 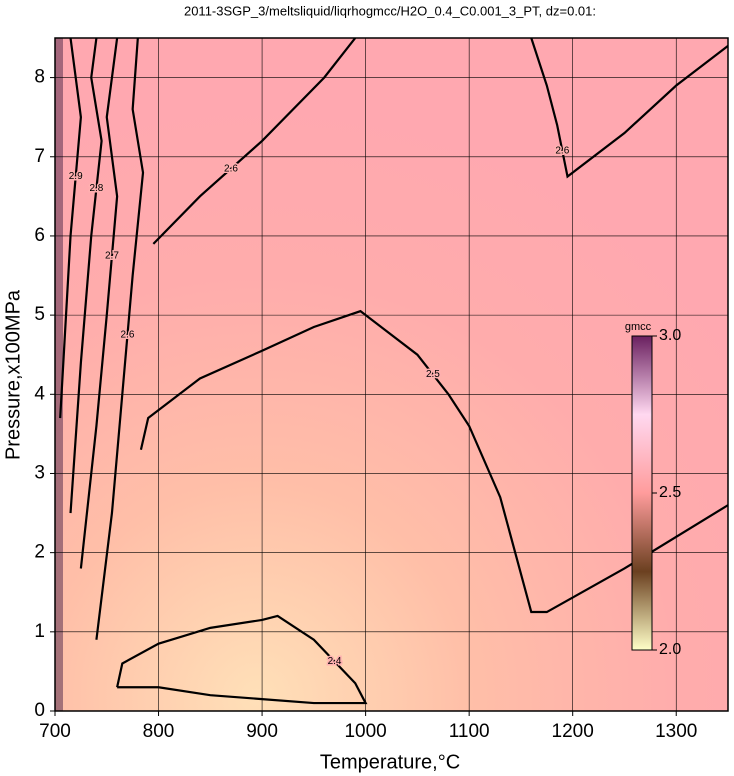 What do you see at coordinates (39, 77) in the screenshot?
I see `y-tick-label: 8` at bounding box center [39, 77].